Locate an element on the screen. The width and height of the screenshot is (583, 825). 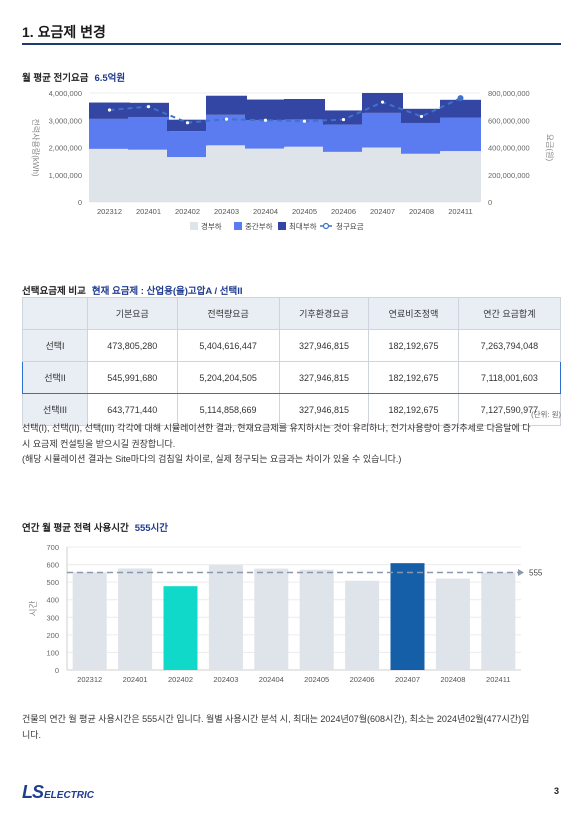
unit-note: (단위: 원) is located at coordinates (546, 414).